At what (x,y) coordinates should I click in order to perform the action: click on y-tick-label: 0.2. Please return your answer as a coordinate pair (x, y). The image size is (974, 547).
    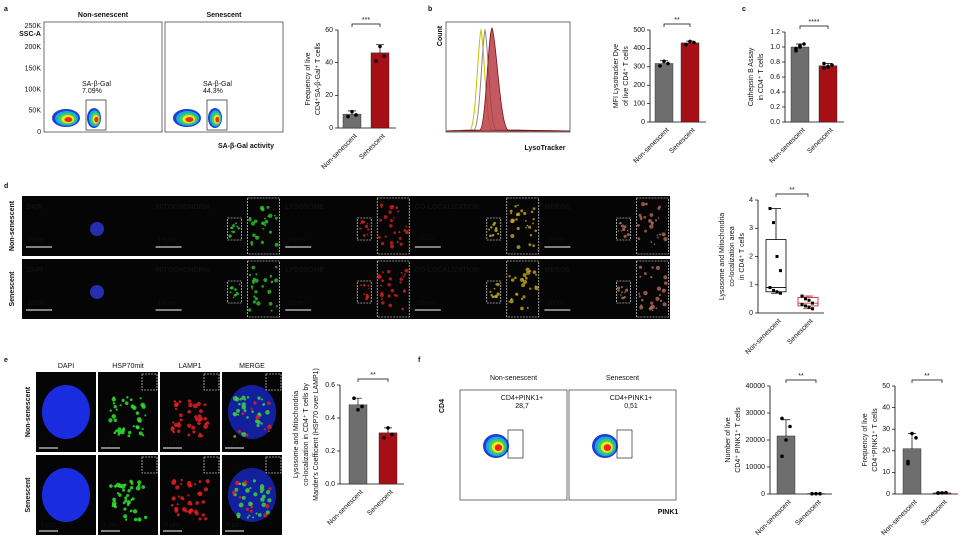
    Looking at the image, I should click on (775, 107).